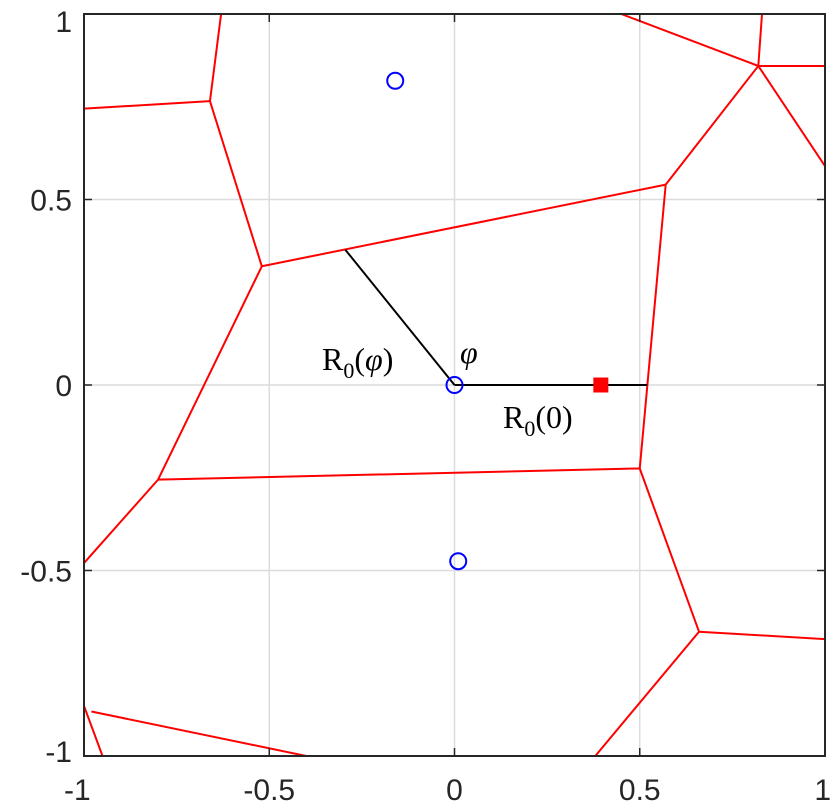  I want to click on x-tick-label-0: -1, so click(77, 790).